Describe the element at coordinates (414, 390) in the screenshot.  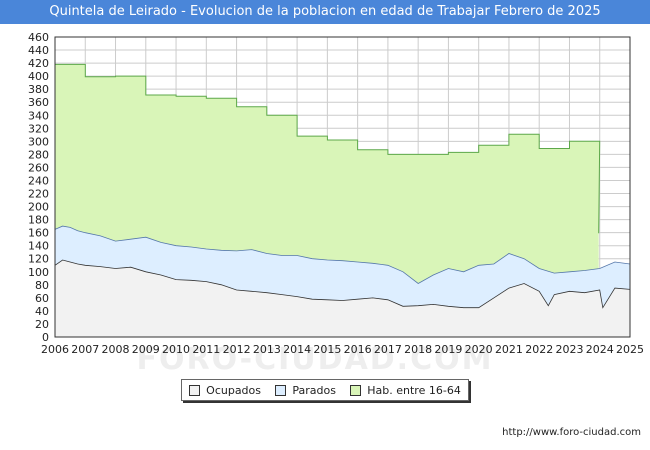
I see `legend-label-hab: Hab. entre 16-64` at that location.